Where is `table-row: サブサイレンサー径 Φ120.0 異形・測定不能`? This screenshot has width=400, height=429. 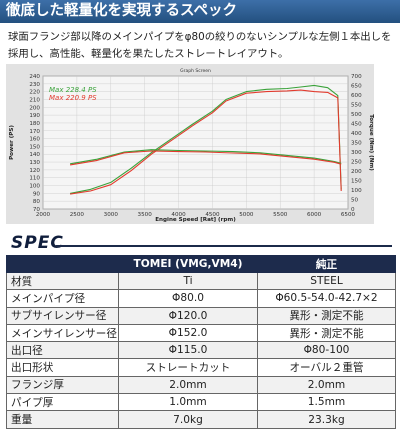
table-row: サブサイレンサー径 Φ120.0 異形・測定不能 is located at coordinates (201, 315).